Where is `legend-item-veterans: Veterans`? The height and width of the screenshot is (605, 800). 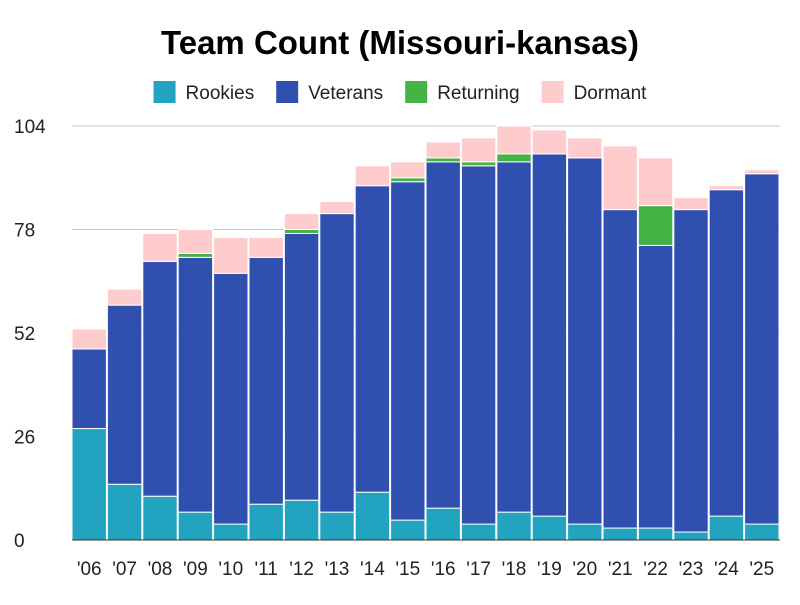 legend-item-veterans: Veterans is located at coordinates (329, 92).